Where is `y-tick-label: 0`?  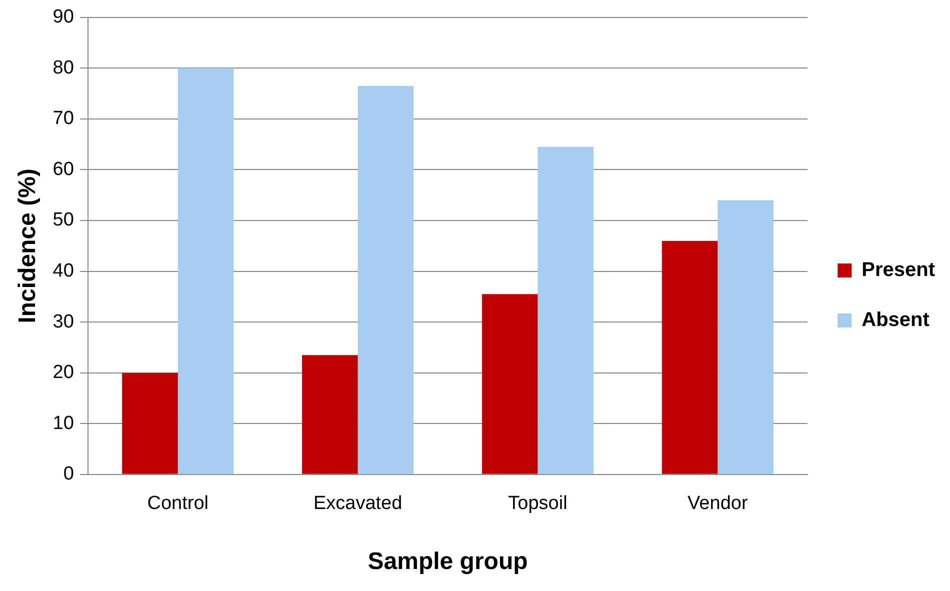 y-tick-label: 0 is located at coordinates (68, 474).